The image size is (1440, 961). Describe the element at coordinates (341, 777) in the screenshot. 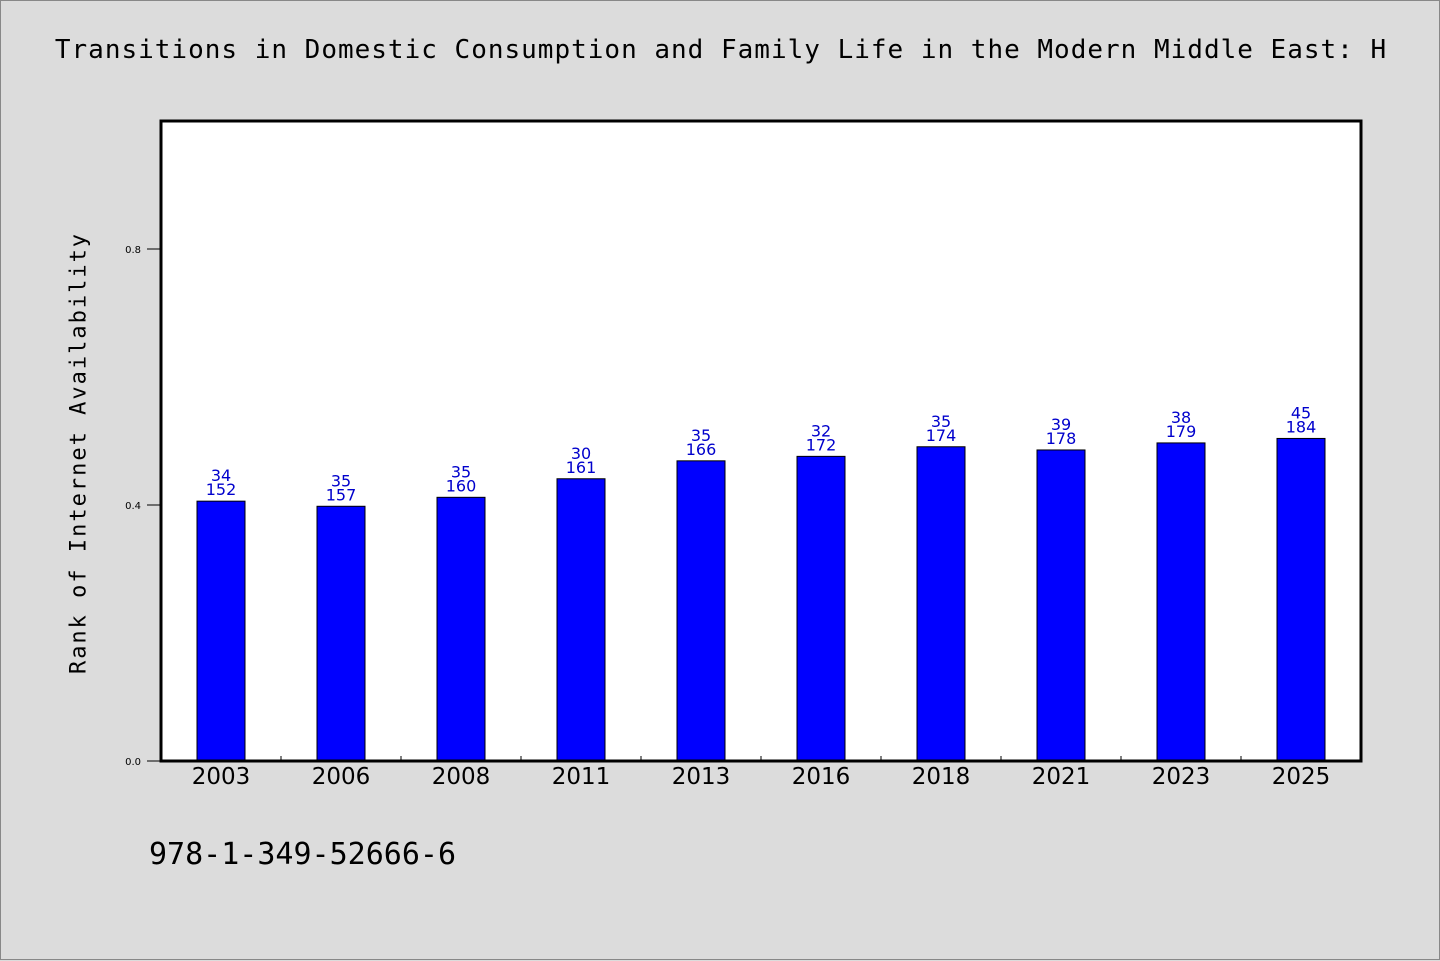

I see `x-tick-label: 2006` at that location.